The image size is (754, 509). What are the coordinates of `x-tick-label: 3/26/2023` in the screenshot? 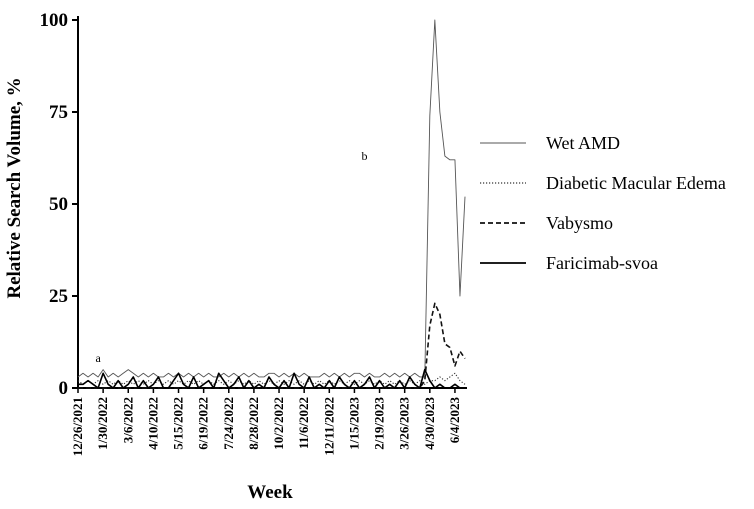 It's located at (404, 423).